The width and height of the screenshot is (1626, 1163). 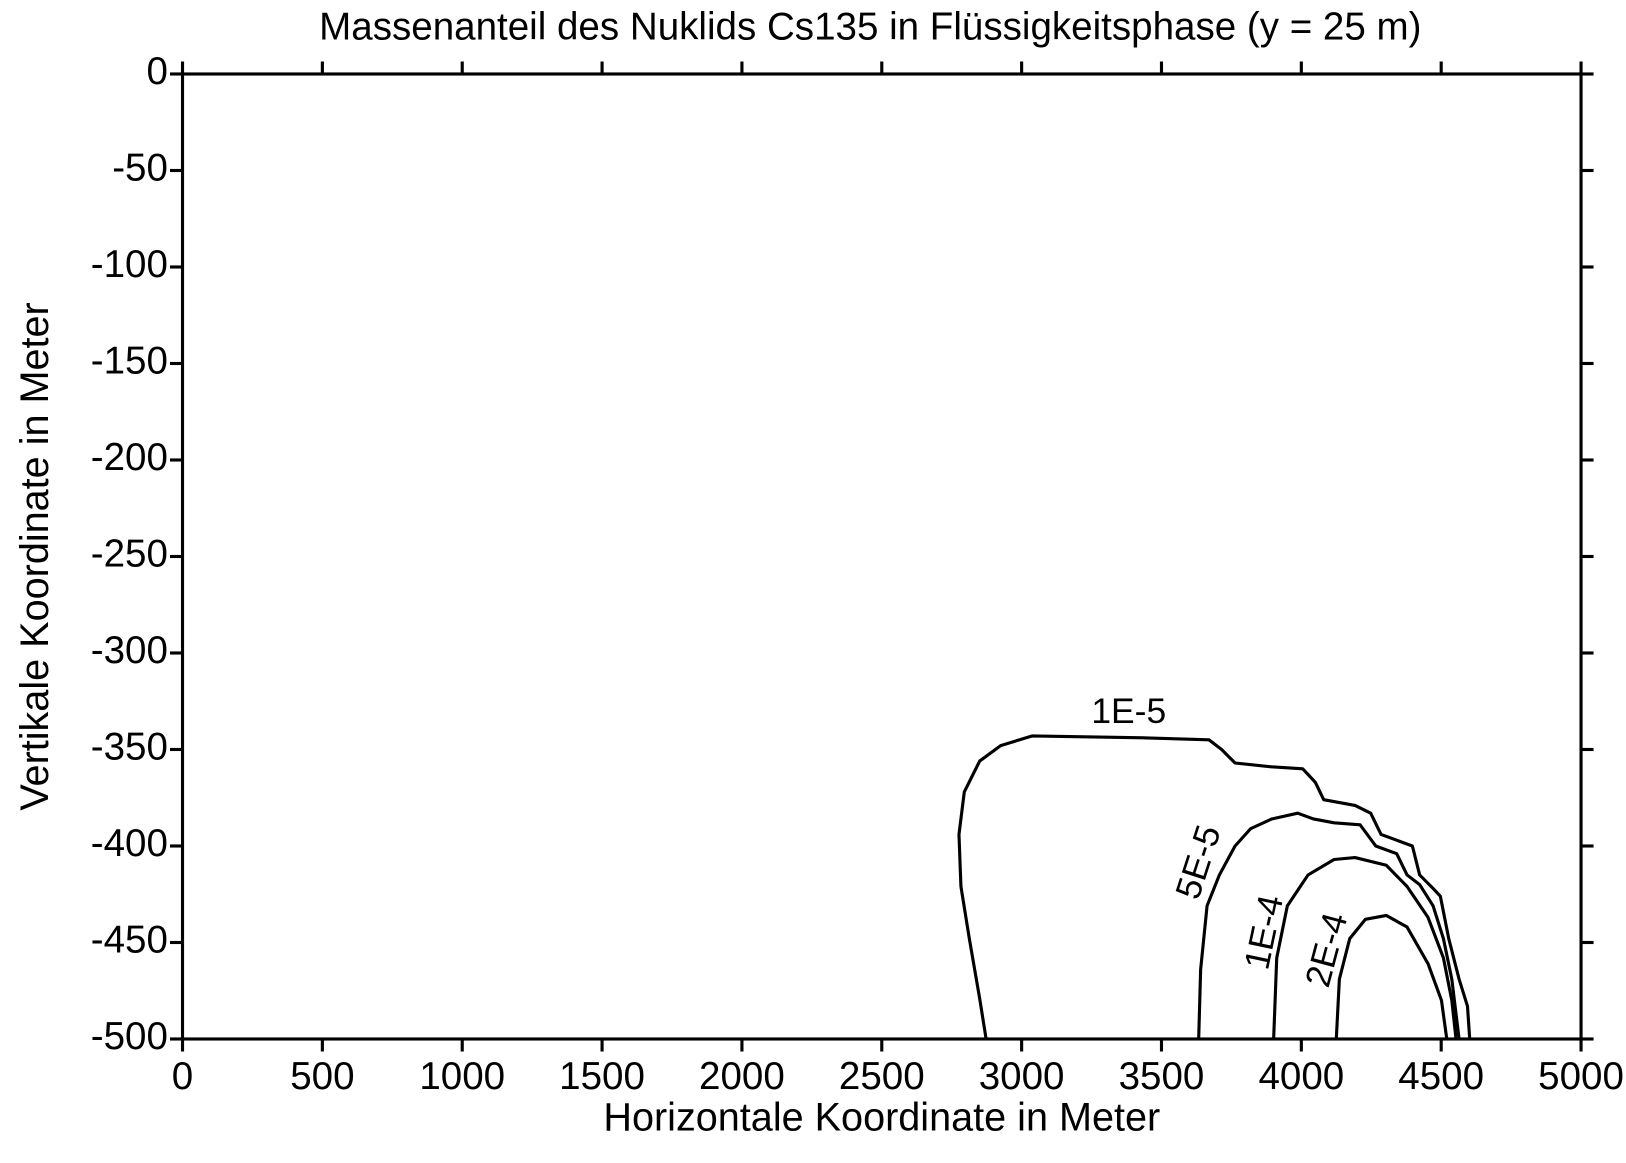 What do you see at coordinates (129, 843) in the screenshot?
I see `y-tick-label: -400` at bounding box center [129, 843].